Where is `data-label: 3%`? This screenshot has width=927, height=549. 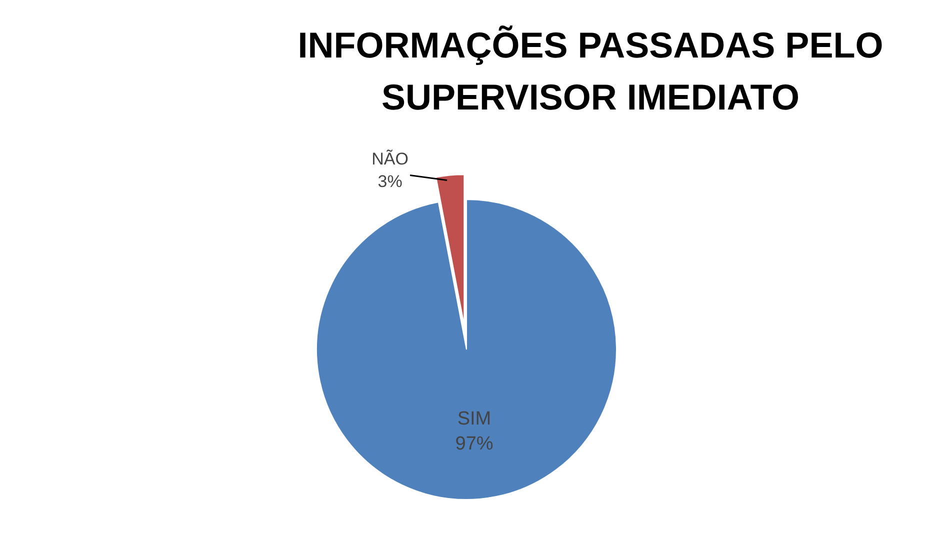 data-label: 3% is located at coordinates (390, 182).